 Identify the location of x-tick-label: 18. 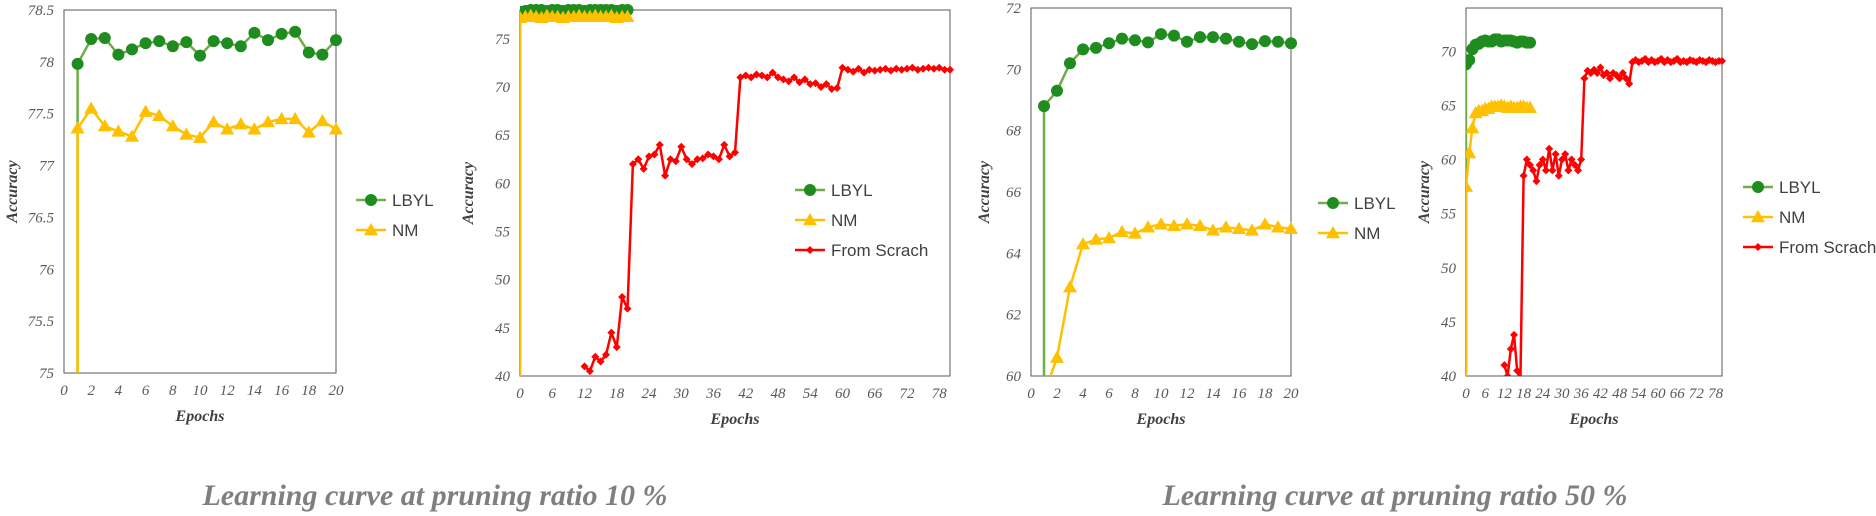
(1266, 394).